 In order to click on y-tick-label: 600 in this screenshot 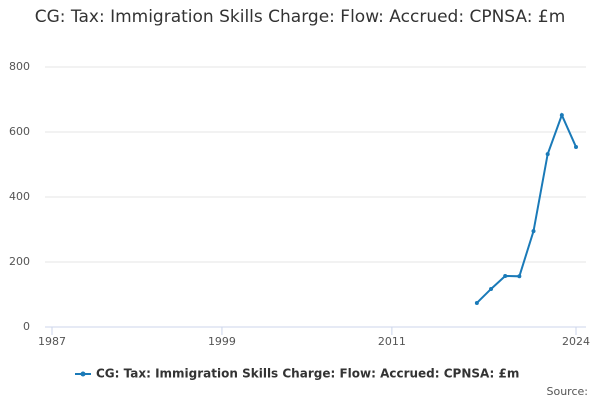, I will do `click(19, 131)`.